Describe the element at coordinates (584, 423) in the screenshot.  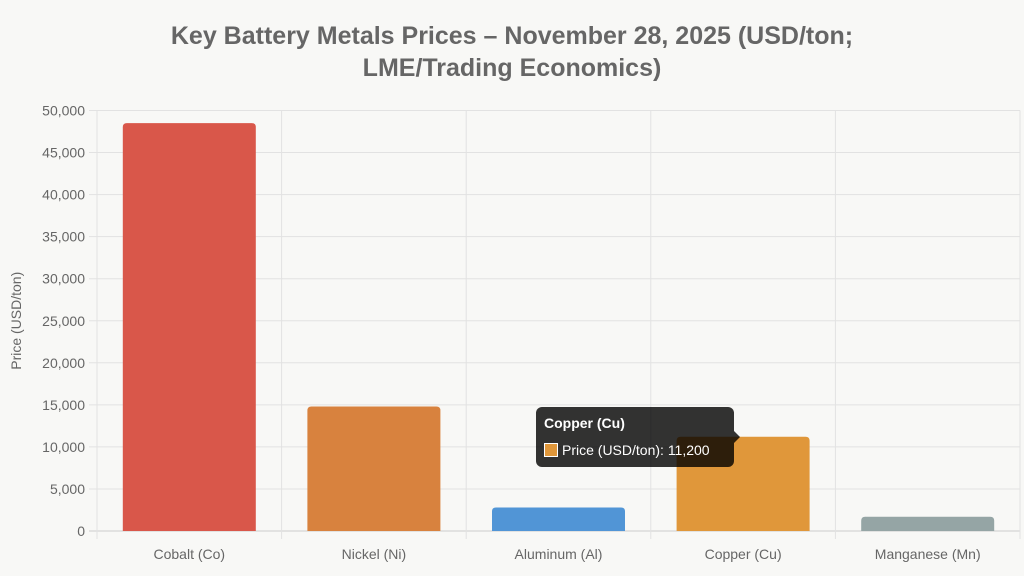
I see `tooltip-title: Copper (Cu)` at that location.